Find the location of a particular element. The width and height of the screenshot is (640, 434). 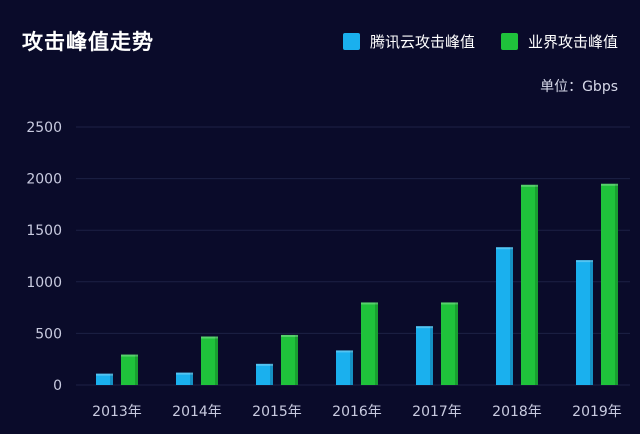

y-tick-label: 1000 is located at coordinates (44, 283).